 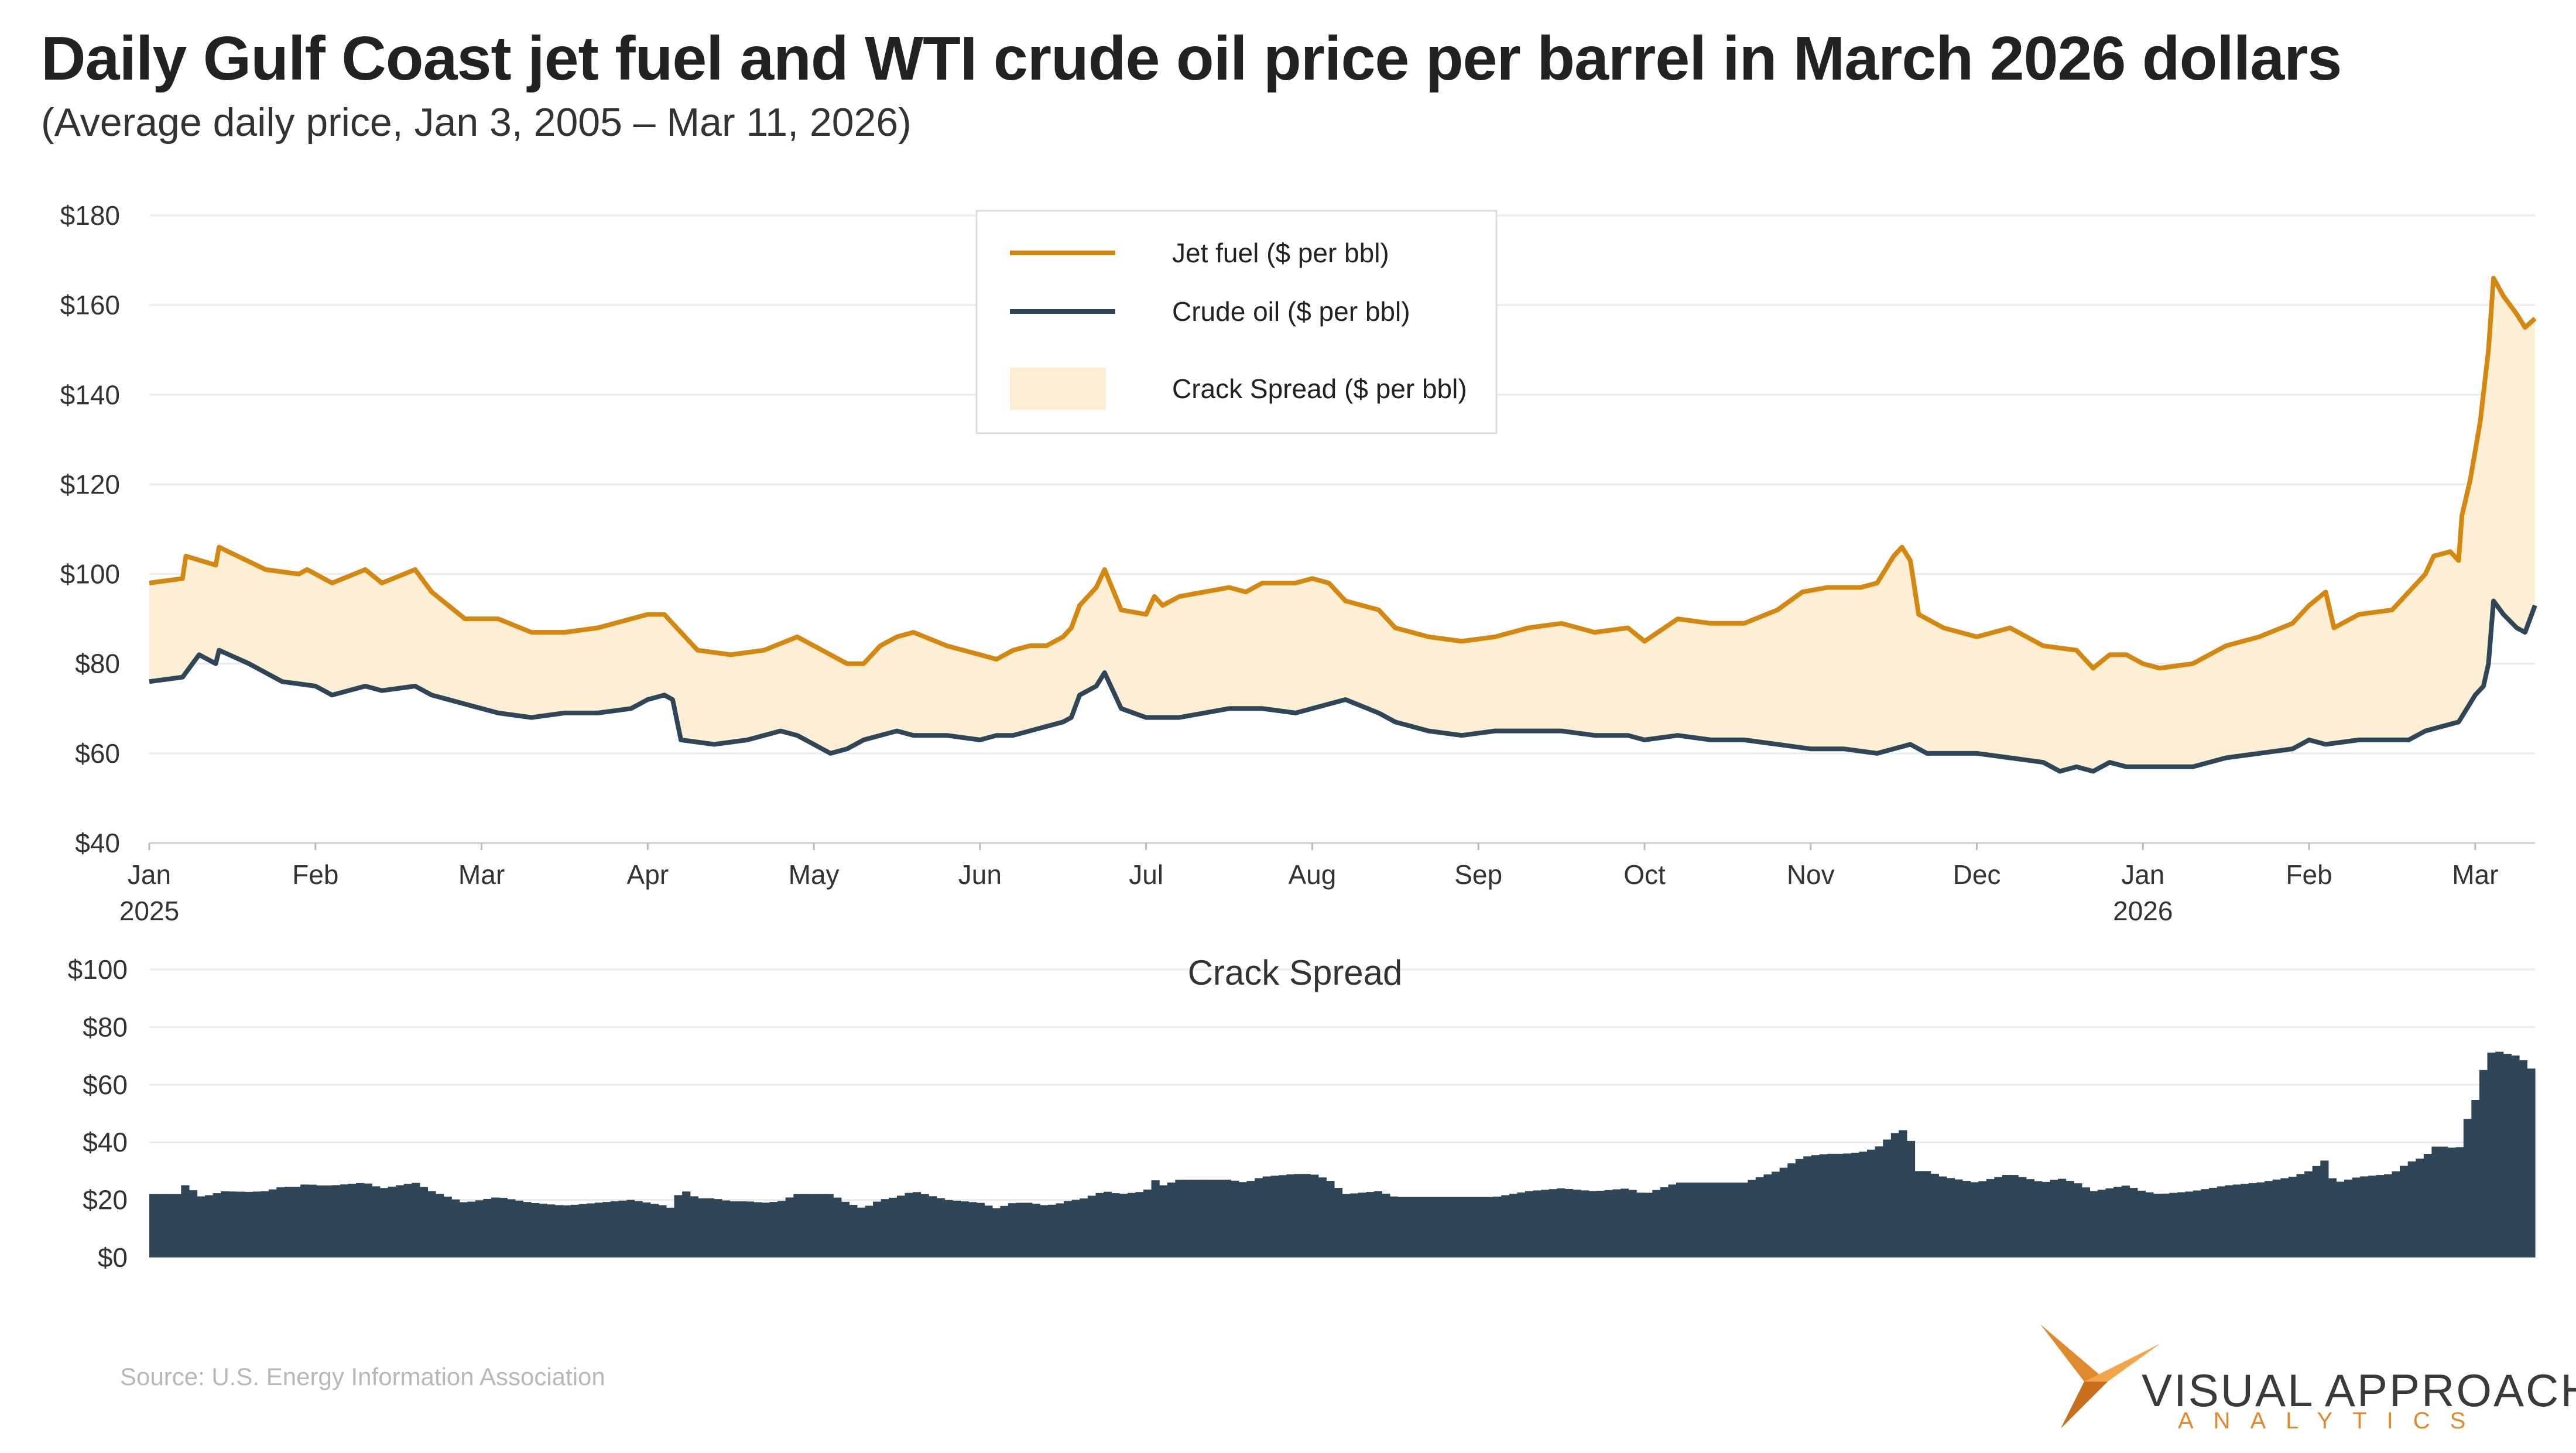 What do you see at coordinates (2084, 1405) in the screenshot?
I see `logo-arrow-shape` at bounding box center [2084, 1405].